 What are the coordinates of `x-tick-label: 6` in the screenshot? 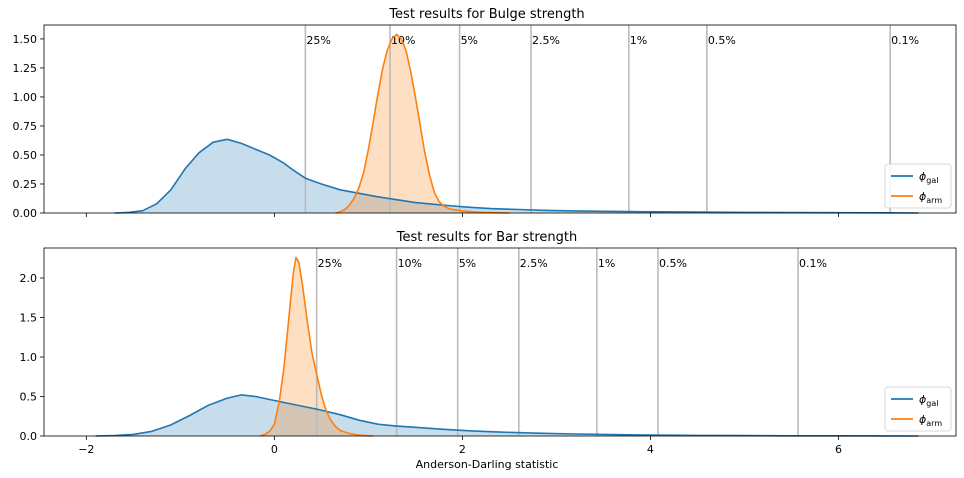 It's located at (838, 449).